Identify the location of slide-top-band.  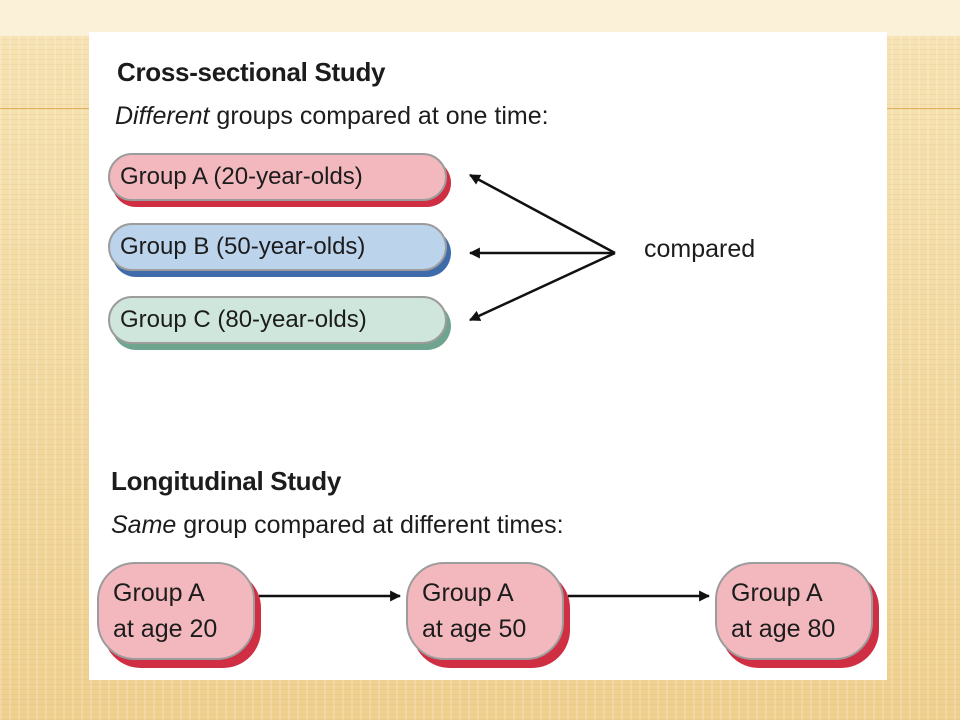
(480, 18).